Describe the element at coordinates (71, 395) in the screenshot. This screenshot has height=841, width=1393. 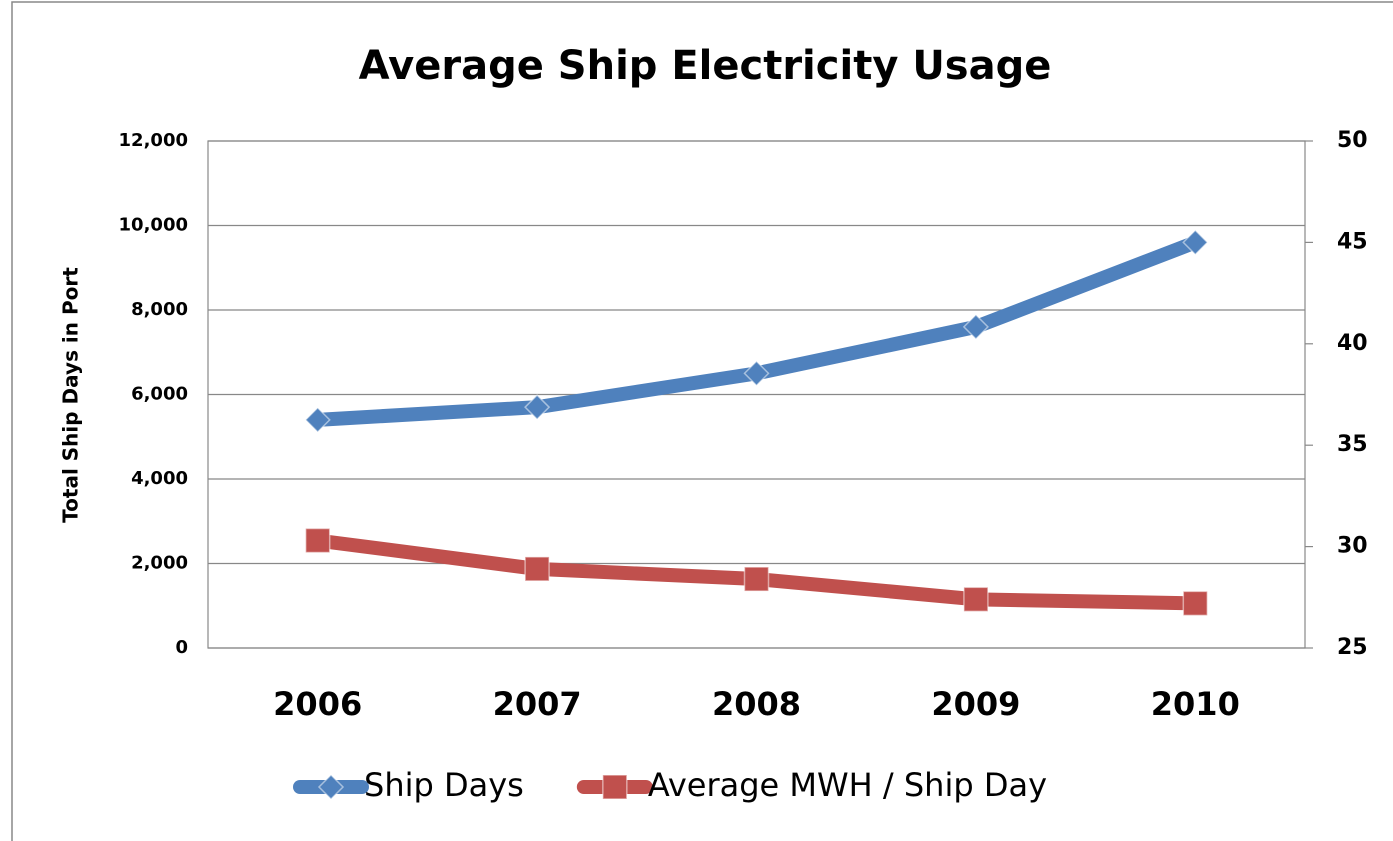
I see `y-axis-label: Total Ship Days in Port` at that location.